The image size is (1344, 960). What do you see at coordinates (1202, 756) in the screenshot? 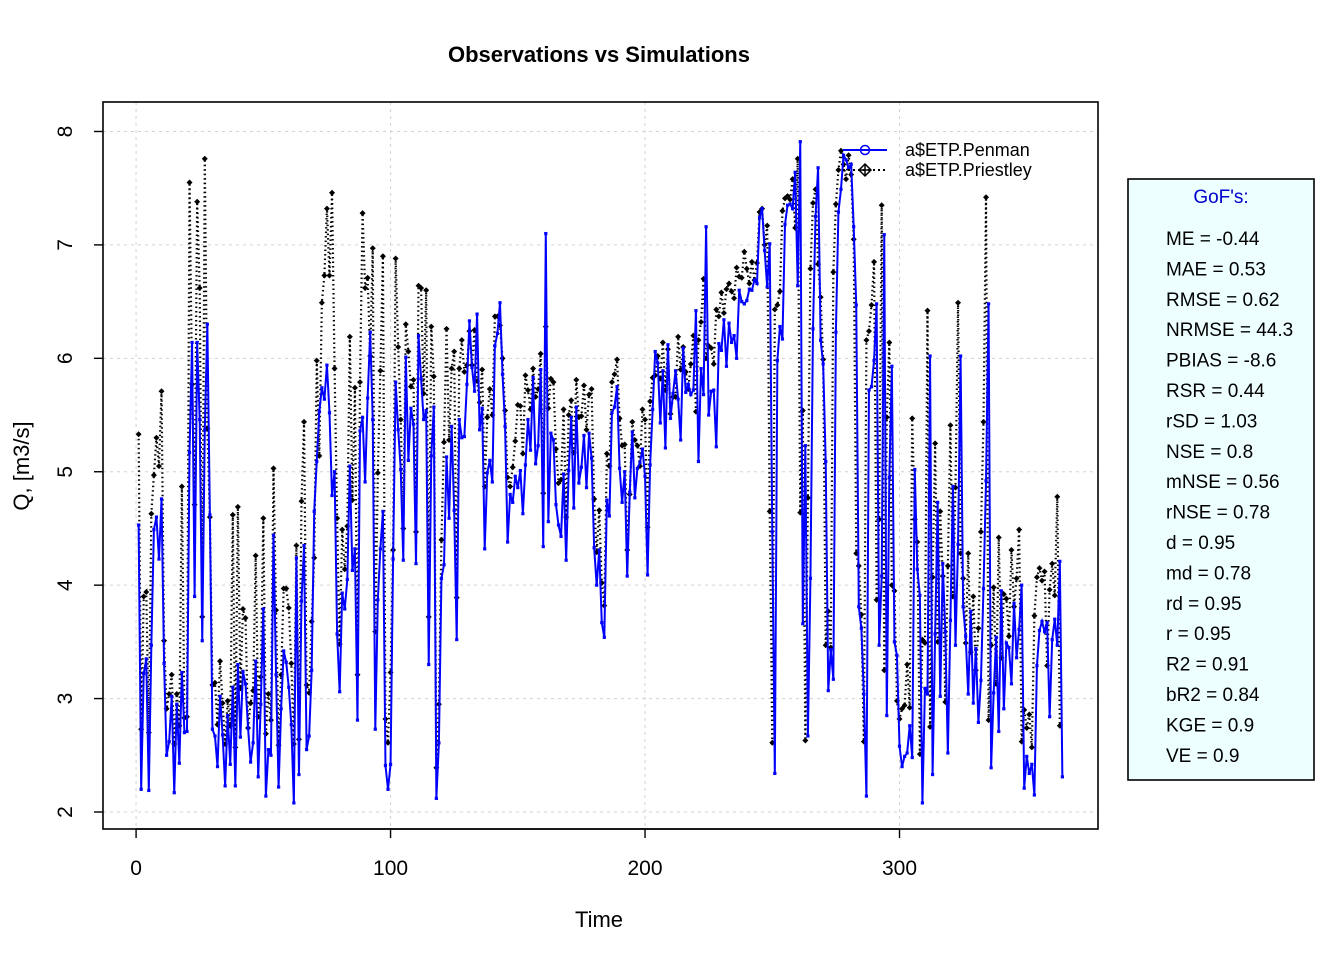
I see `gof-line: VE = 0.9` at bounding box center [1202, 756].